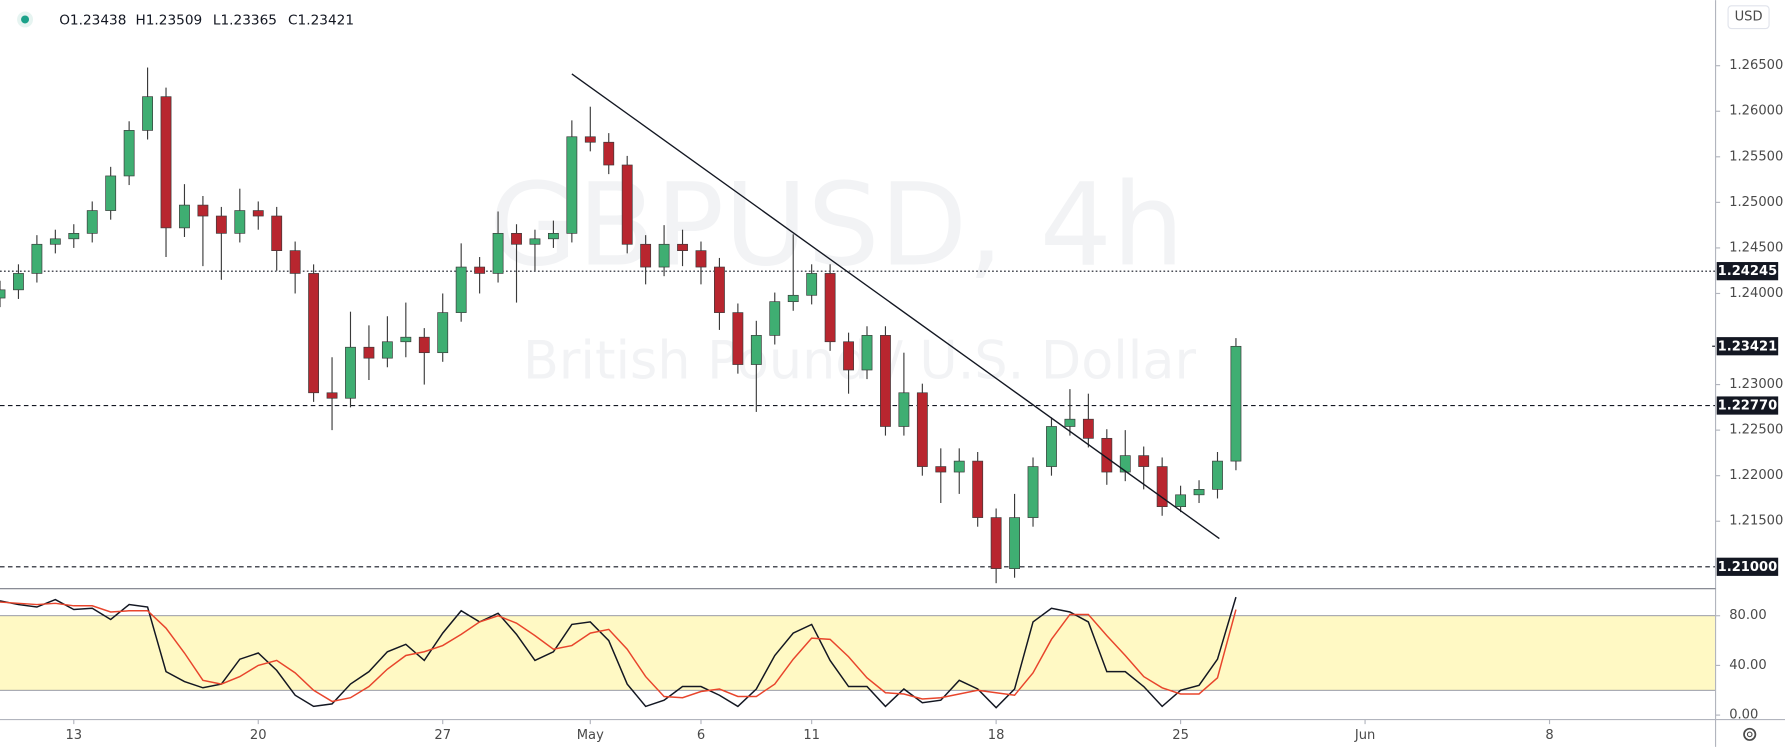 This screenshot has height=747, width=1785. Describe the element at coordinates (25, 19) in the screenshot. I see `legend-icon-dot` at that location.